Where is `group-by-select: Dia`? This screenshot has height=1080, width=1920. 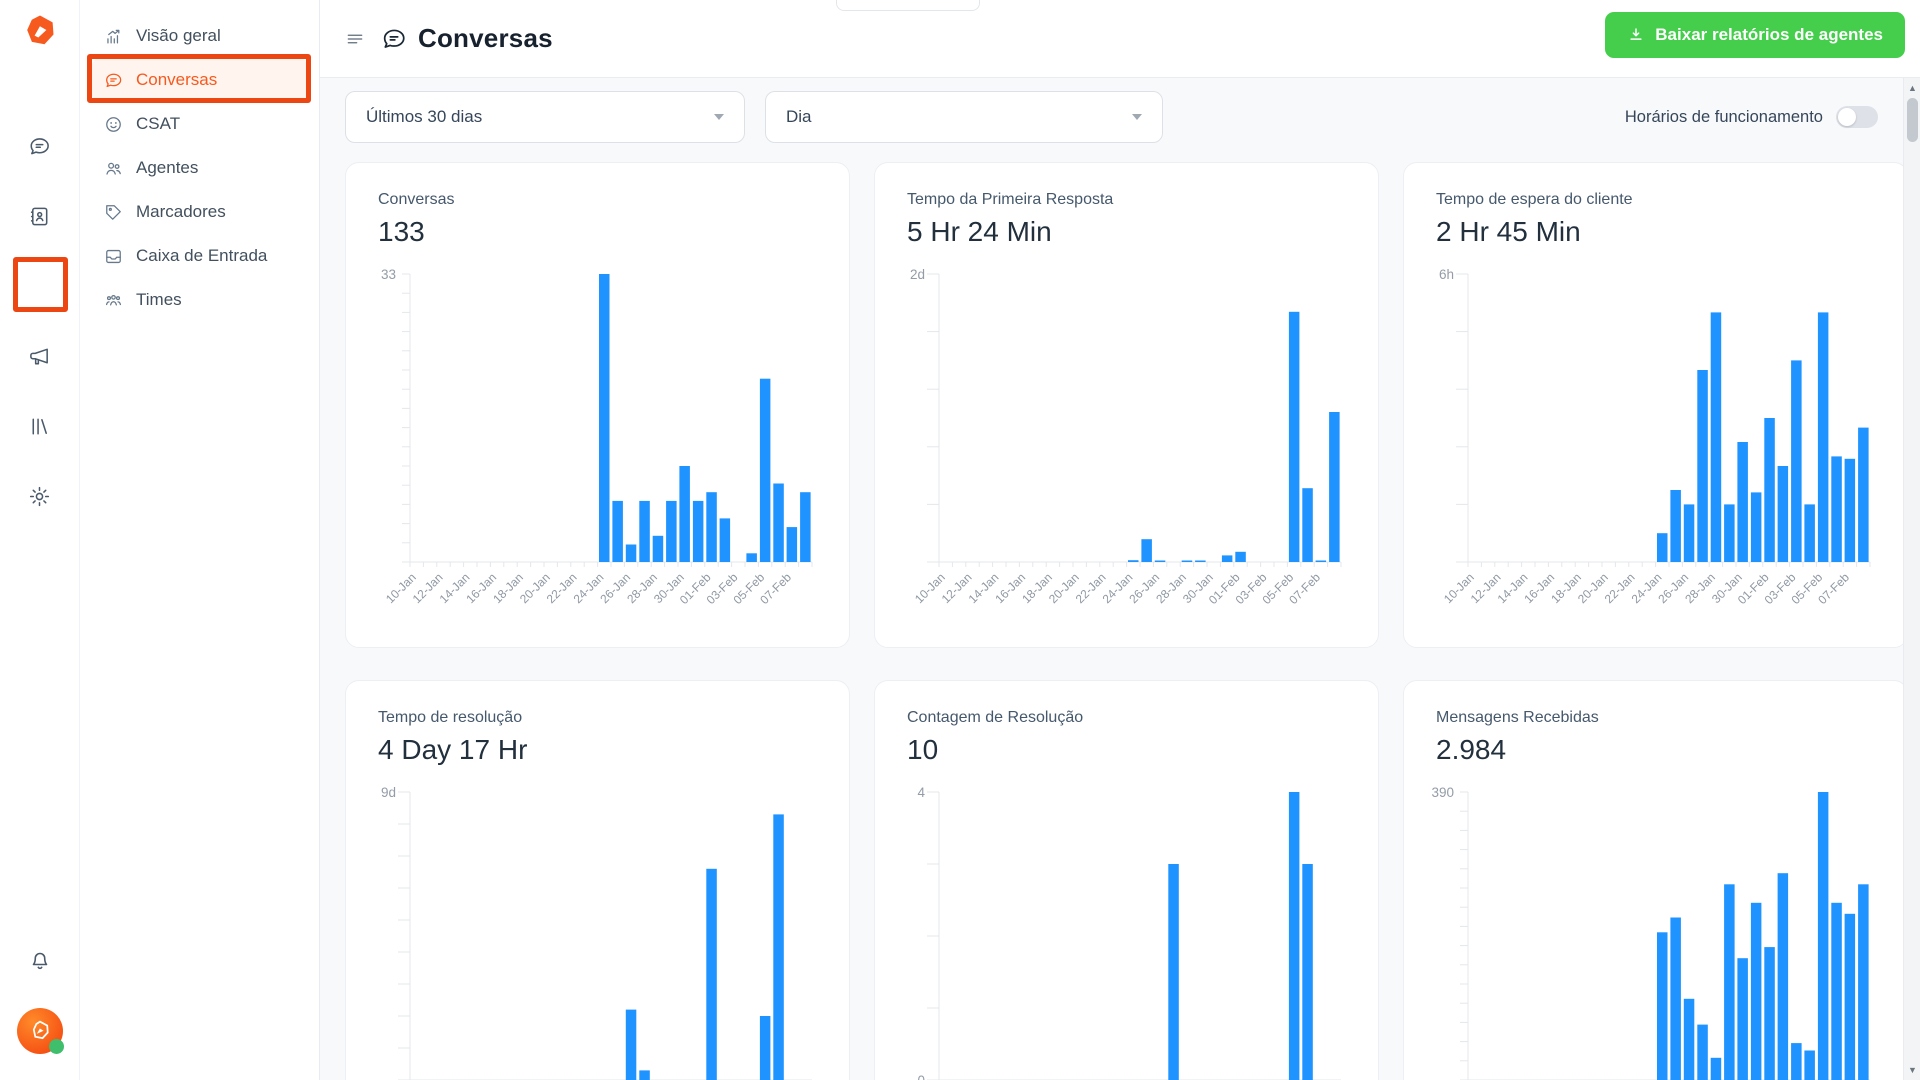
group-by-select: Dia is located at coordinates (964, 117).